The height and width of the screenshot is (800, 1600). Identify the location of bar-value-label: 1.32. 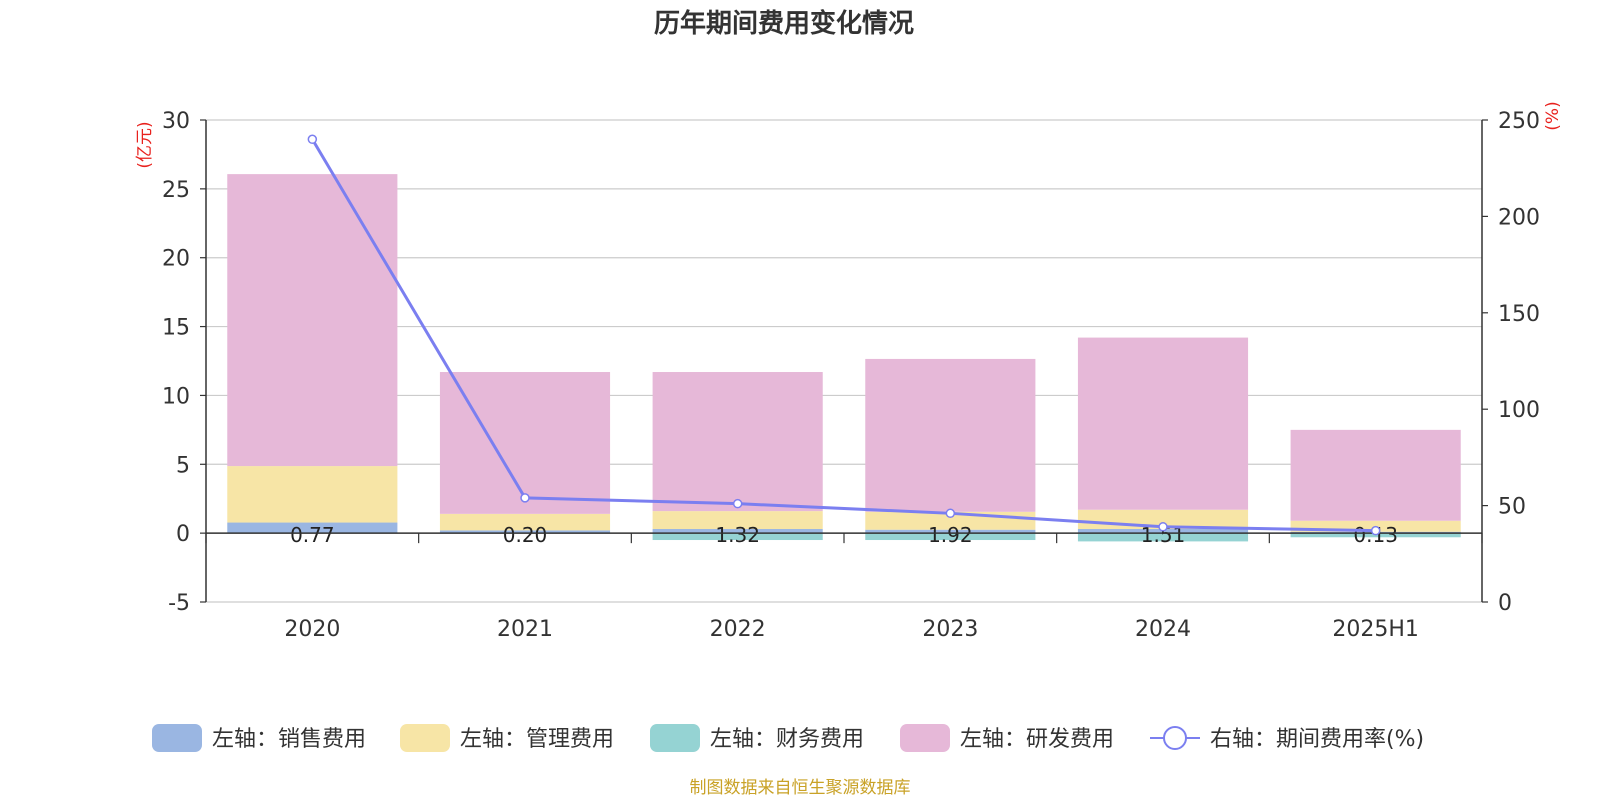
(737, 535).